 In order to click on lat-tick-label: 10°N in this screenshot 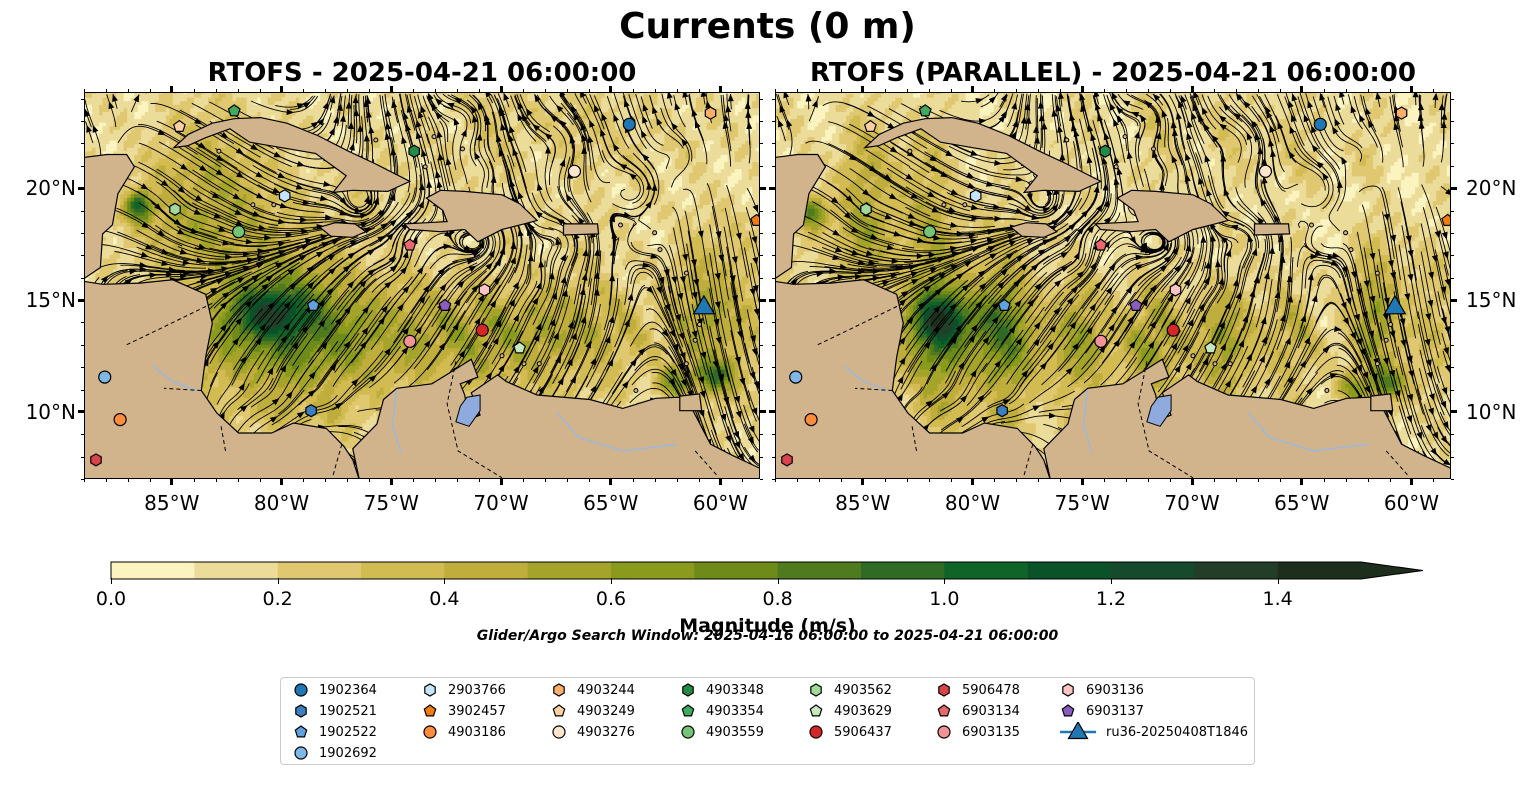, I will do `click(1498, 412)`.